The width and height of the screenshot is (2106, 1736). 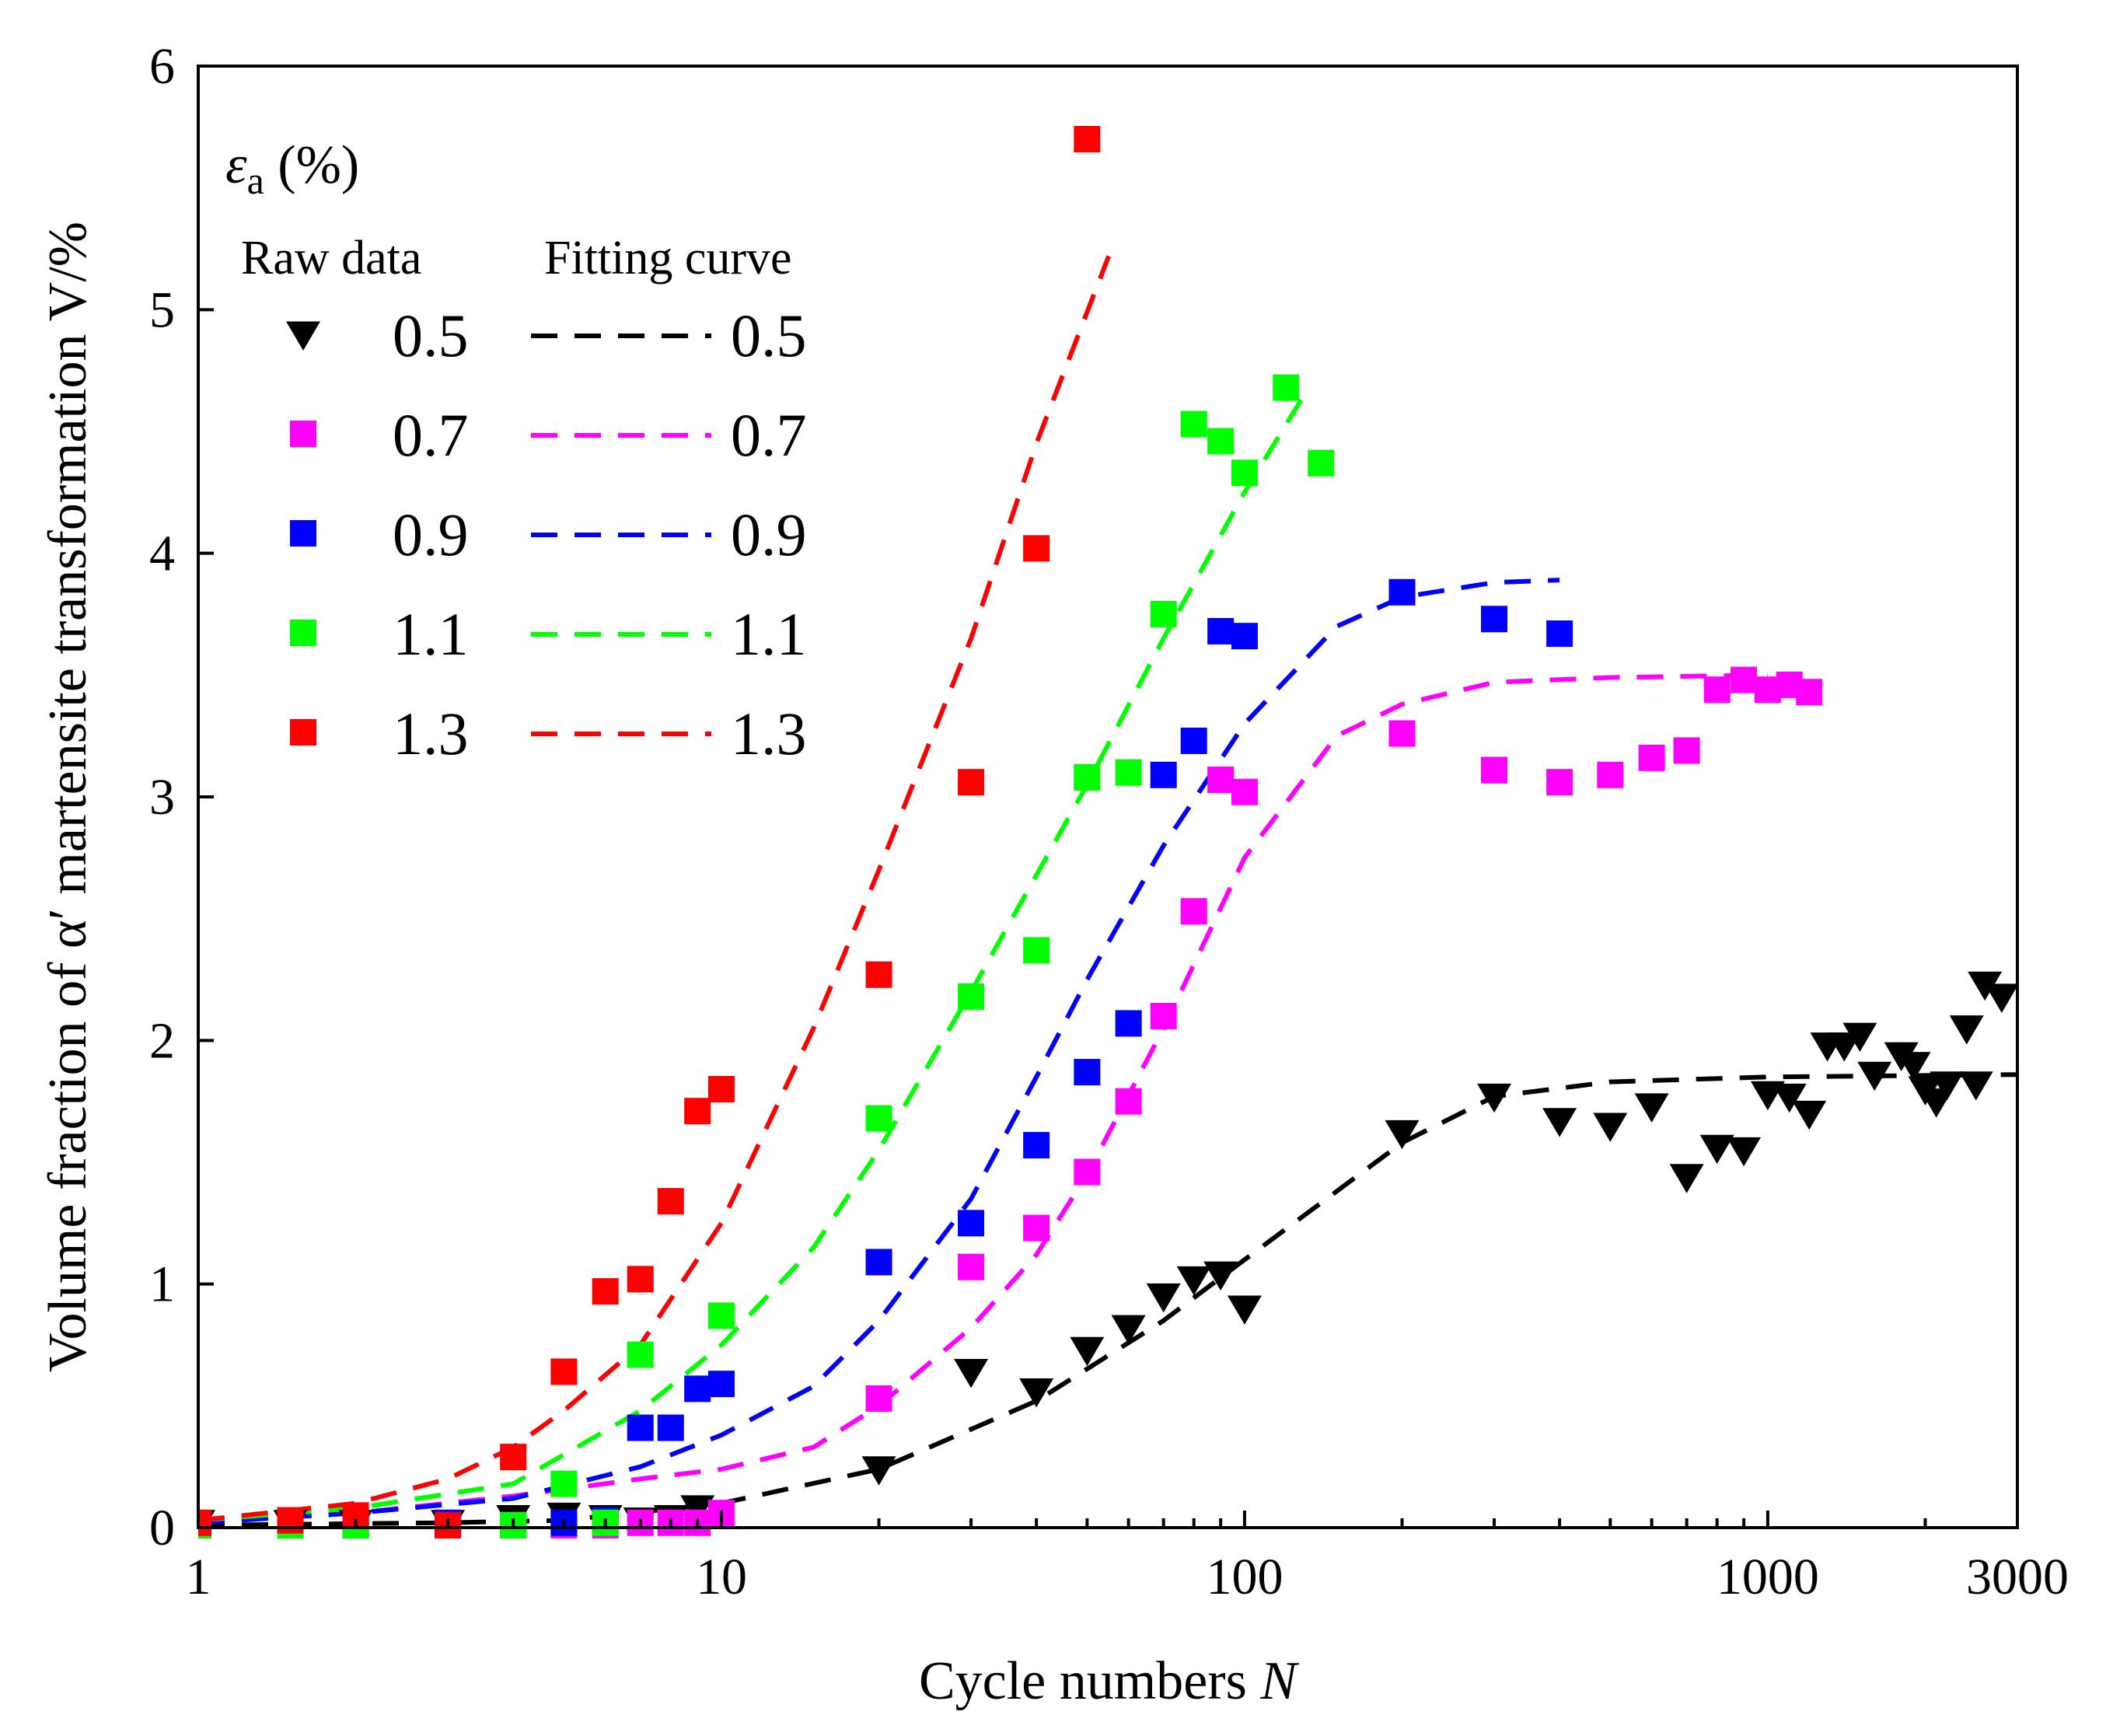 I want to click on legend-fit-label: 0.9, so click(x=769, y=534).